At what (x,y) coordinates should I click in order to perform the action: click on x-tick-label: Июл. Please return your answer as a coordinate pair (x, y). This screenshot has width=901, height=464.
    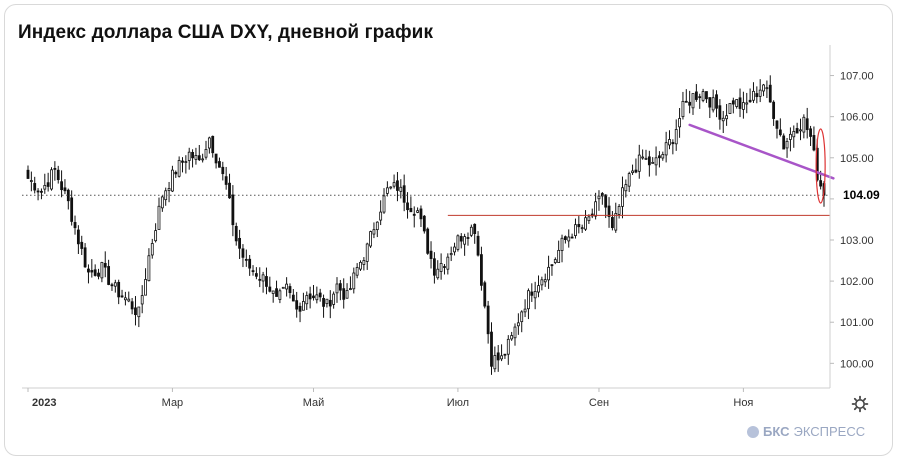
    Looking at the image, I should click on (458, 403).